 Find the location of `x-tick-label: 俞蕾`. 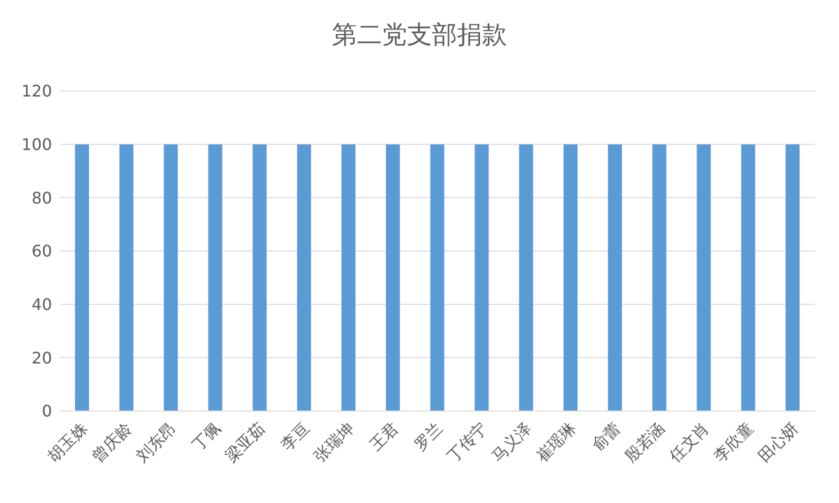

x-tick-label: 俞蕾 is located at coordinates (606, 436).